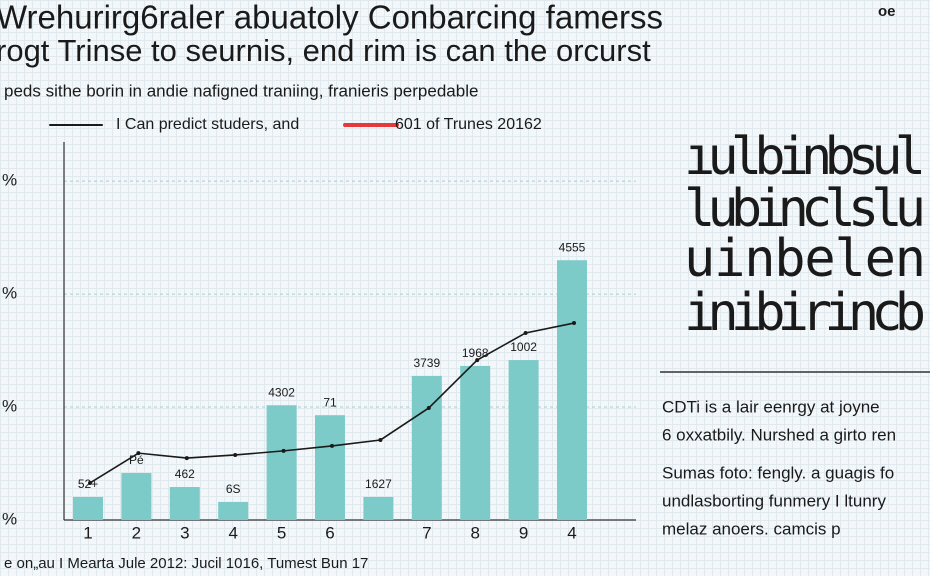  I want to click on x-tick-label: 2, so click(136, 532).